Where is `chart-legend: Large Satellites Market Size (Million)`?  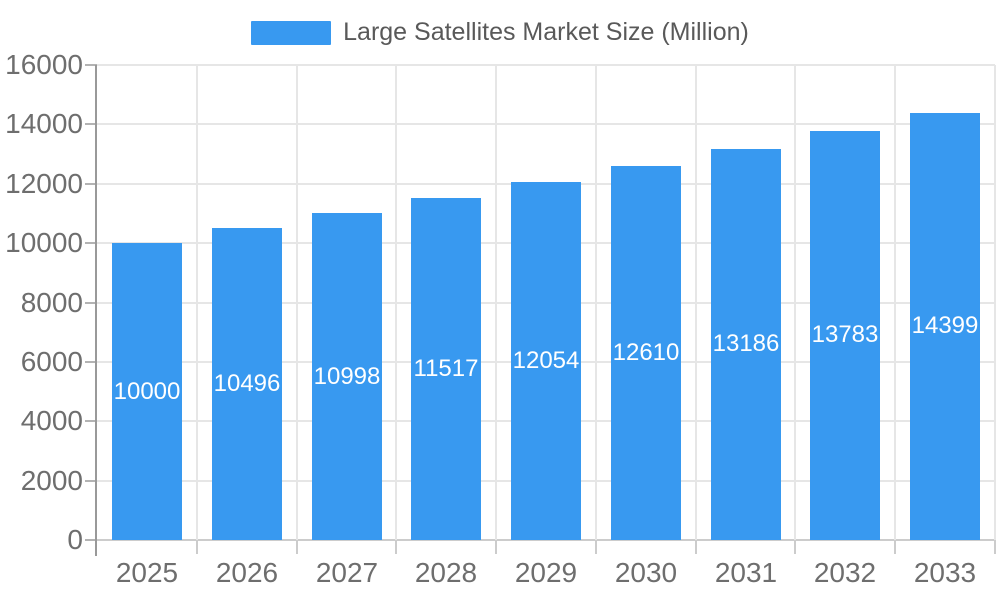 chart-legend: Large Satellites Market Size (Million) is located at coordinates (500, 32).